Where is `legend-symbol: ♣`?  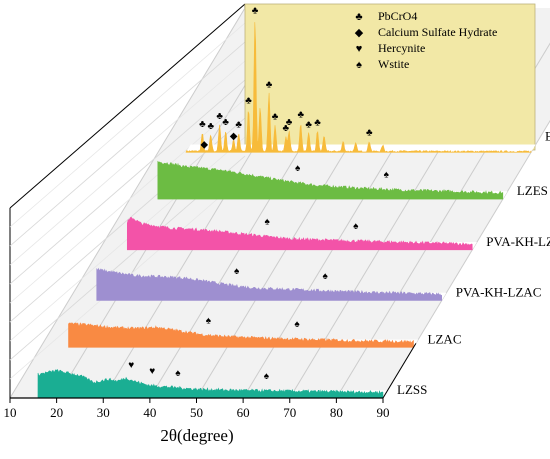
legend-symbol: ♣ is located at coordinates (358, 17).